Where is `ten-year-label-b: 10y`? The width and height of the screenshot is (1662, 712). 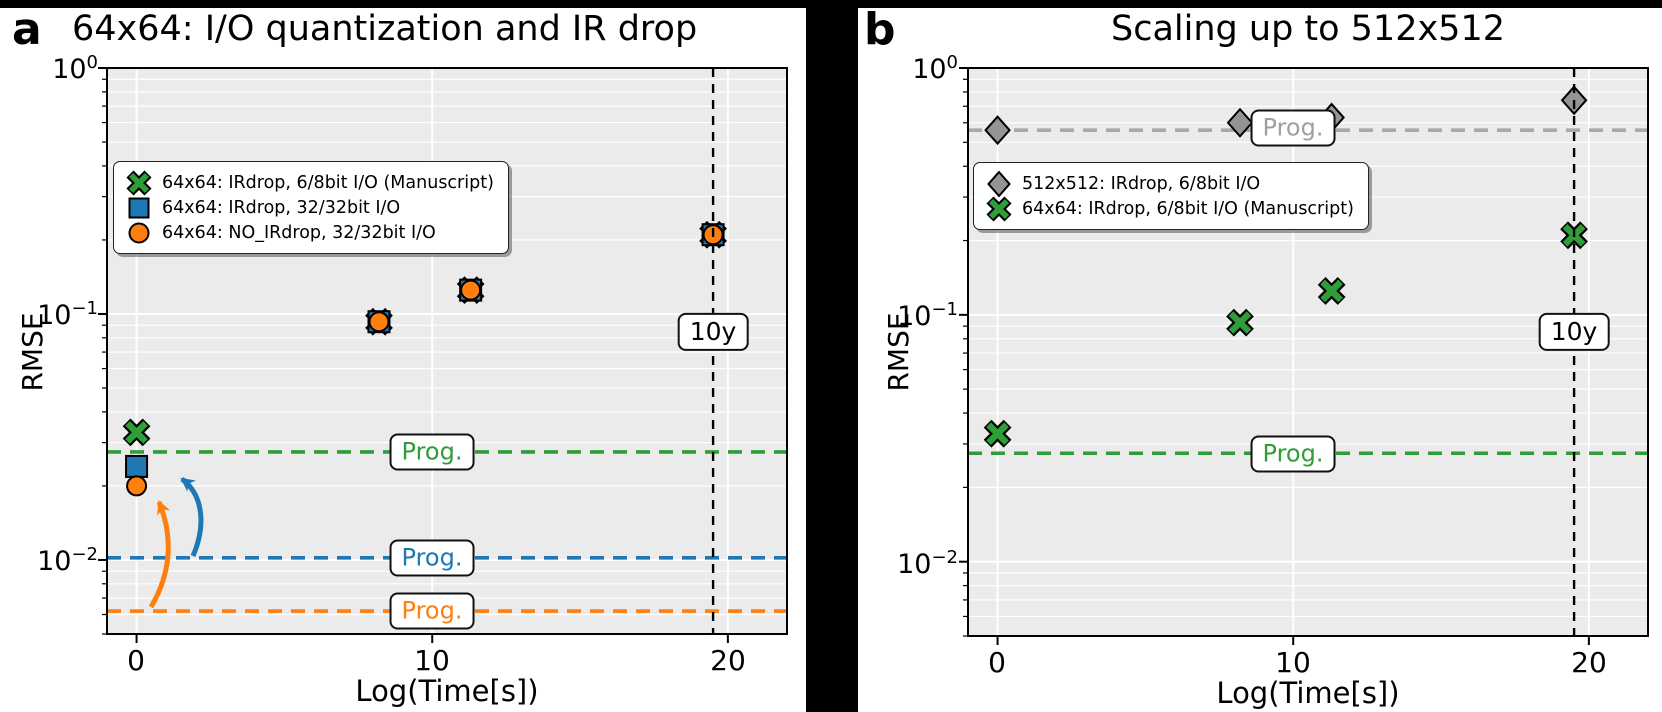 ten-year-label-b: 10y is located at coordinates (1574, 332).